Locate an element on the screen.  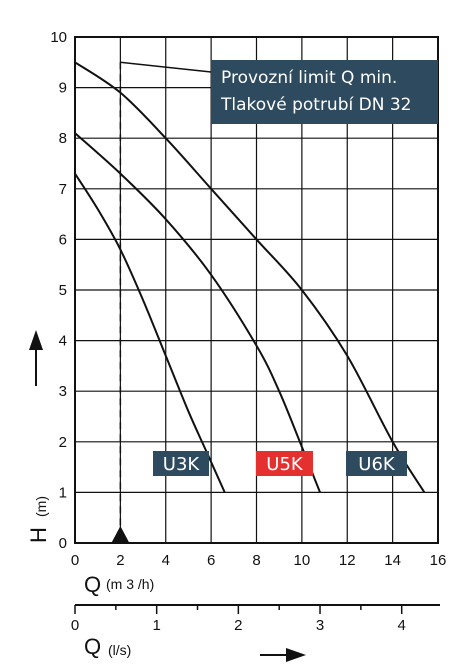
y-tick-label: 2 is located at coordinates (63, 442).